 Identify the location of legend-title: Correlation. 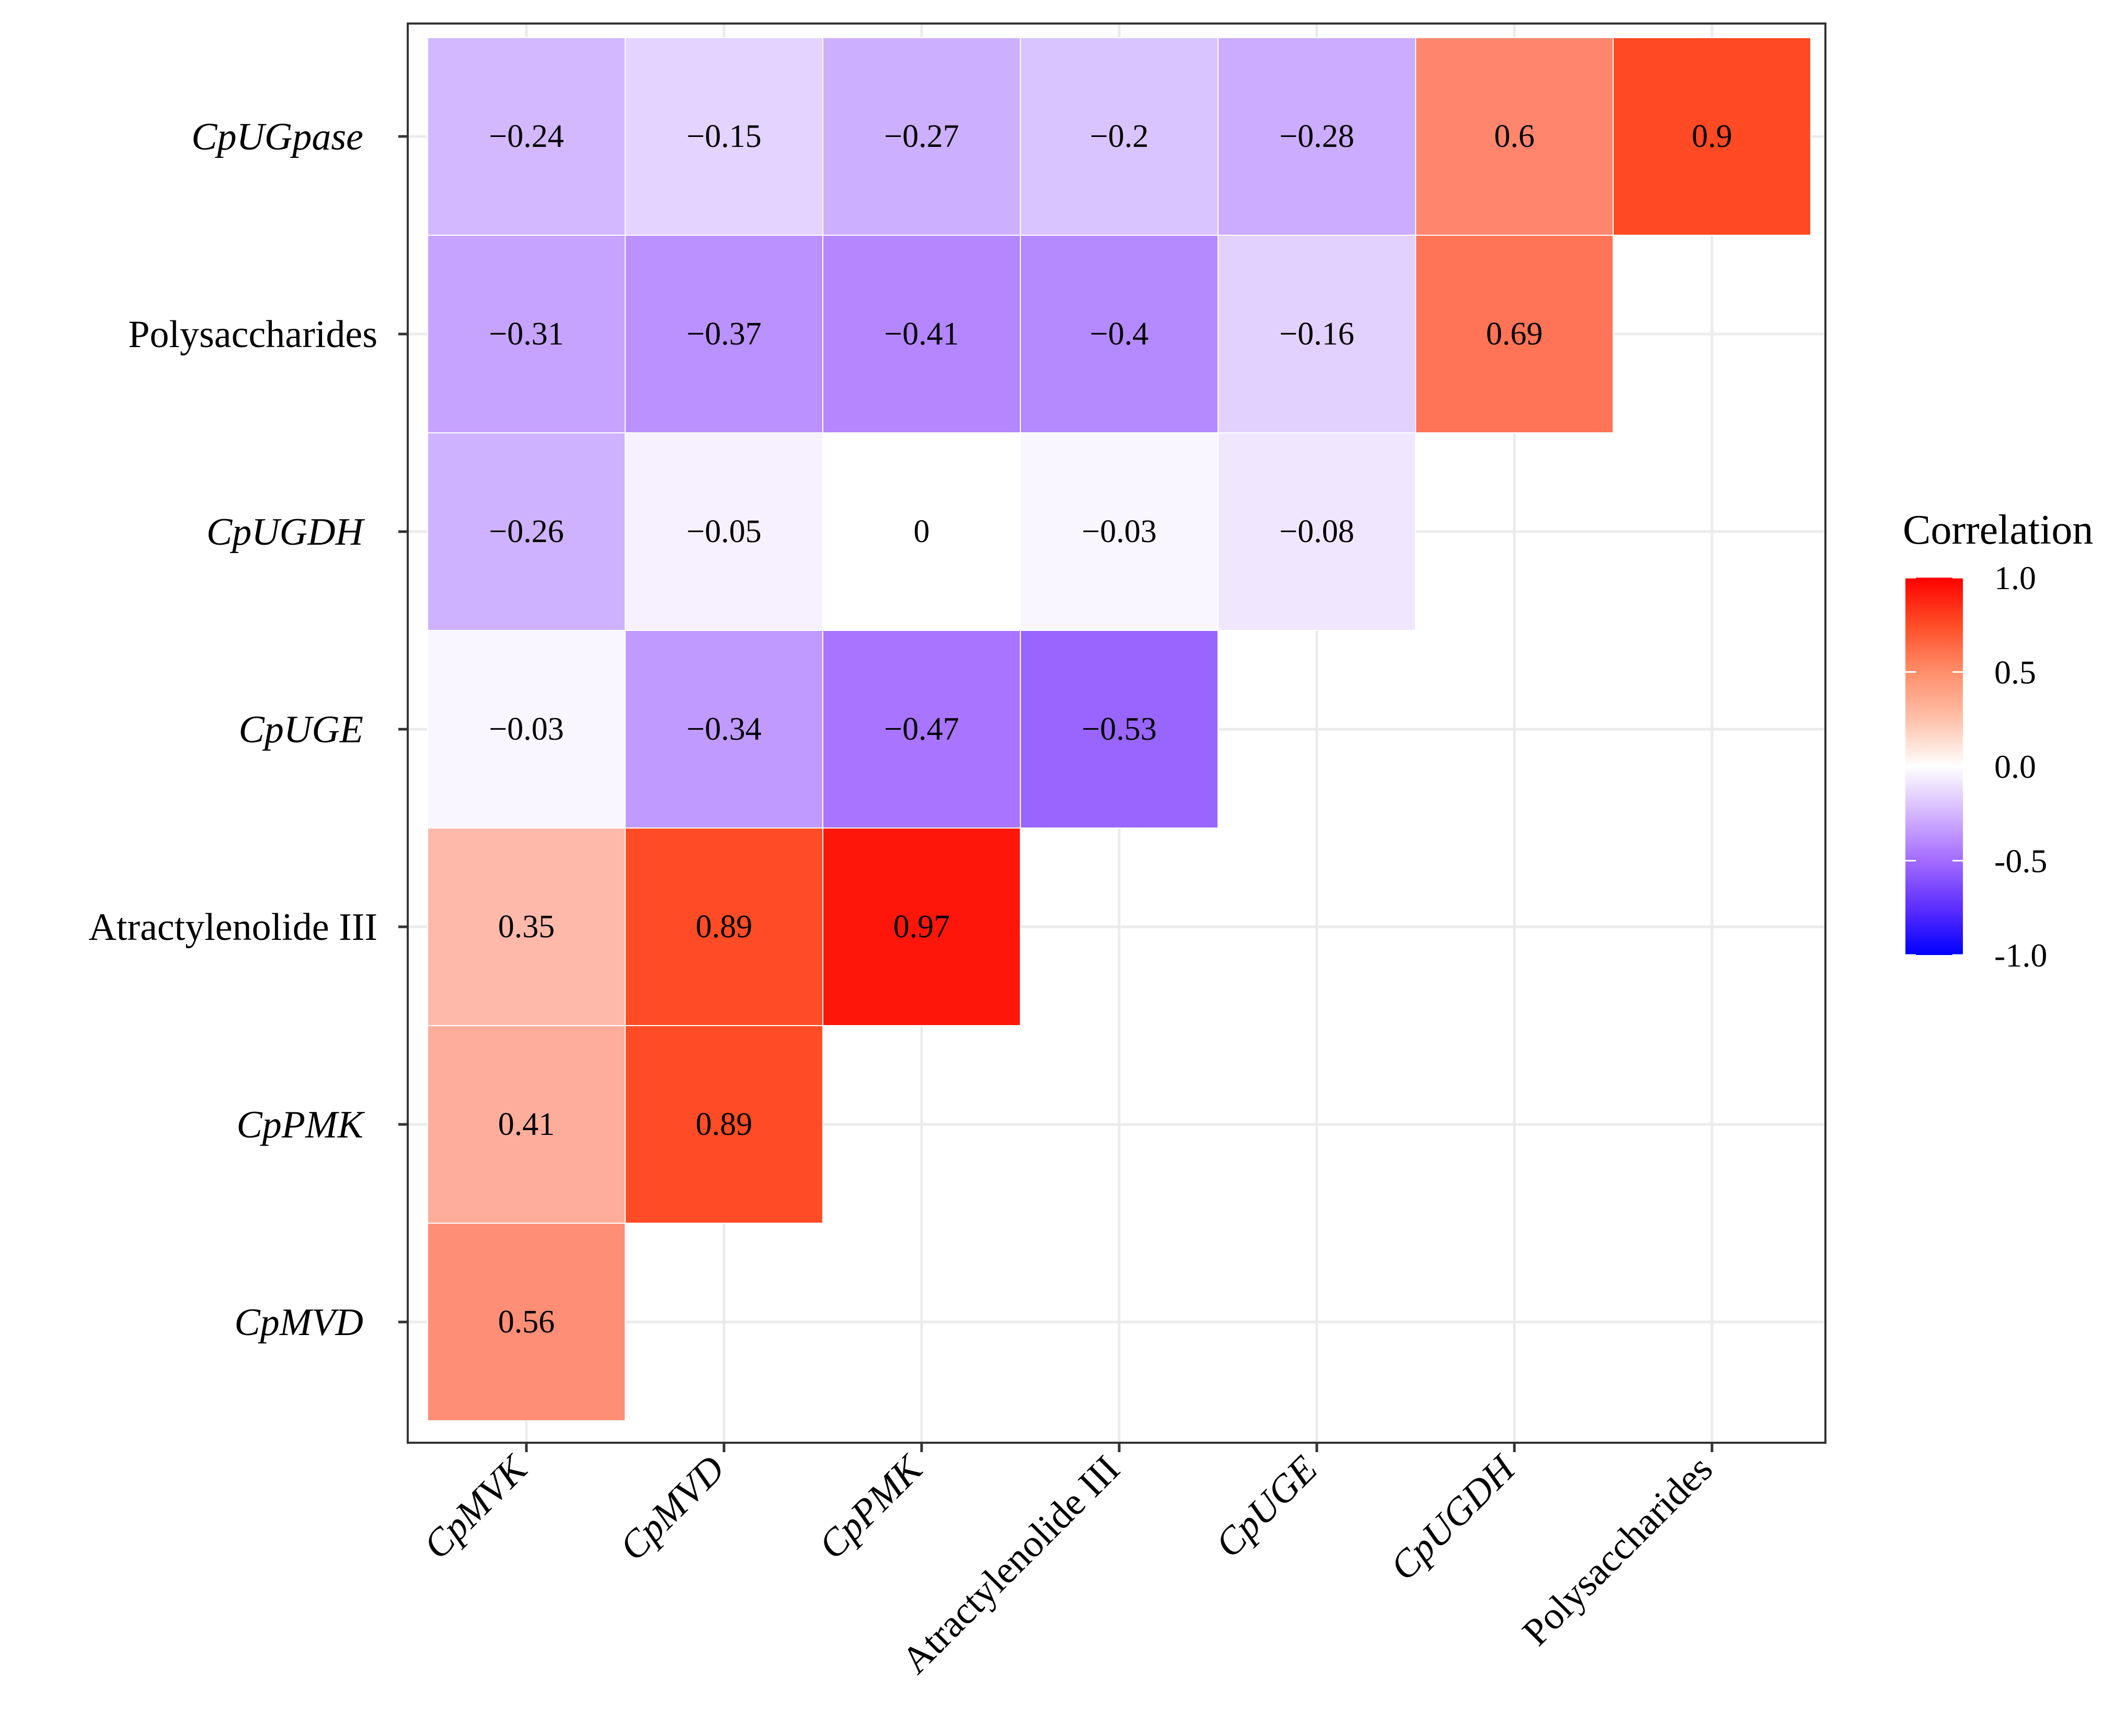
(1998, 530).